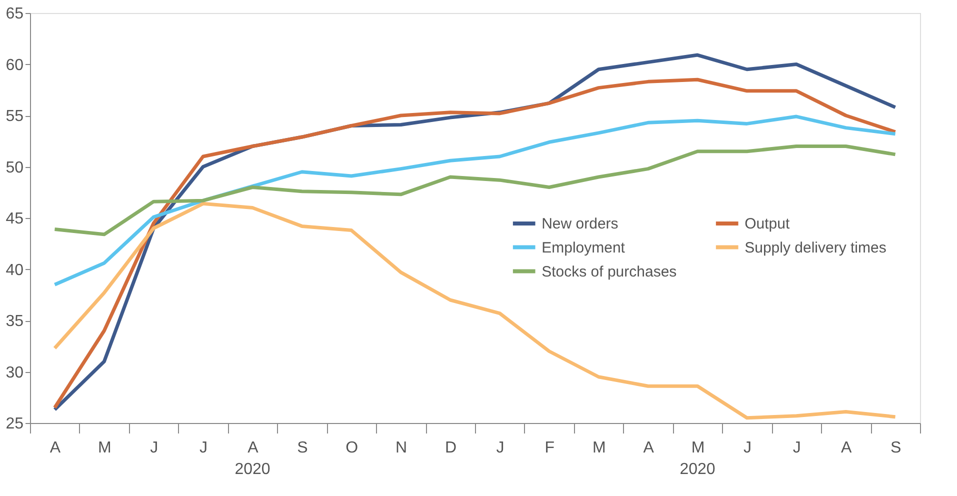  Describe the element at coordinates (584, 247) in the screenshot. I see `legend-label: Employment` at that location.